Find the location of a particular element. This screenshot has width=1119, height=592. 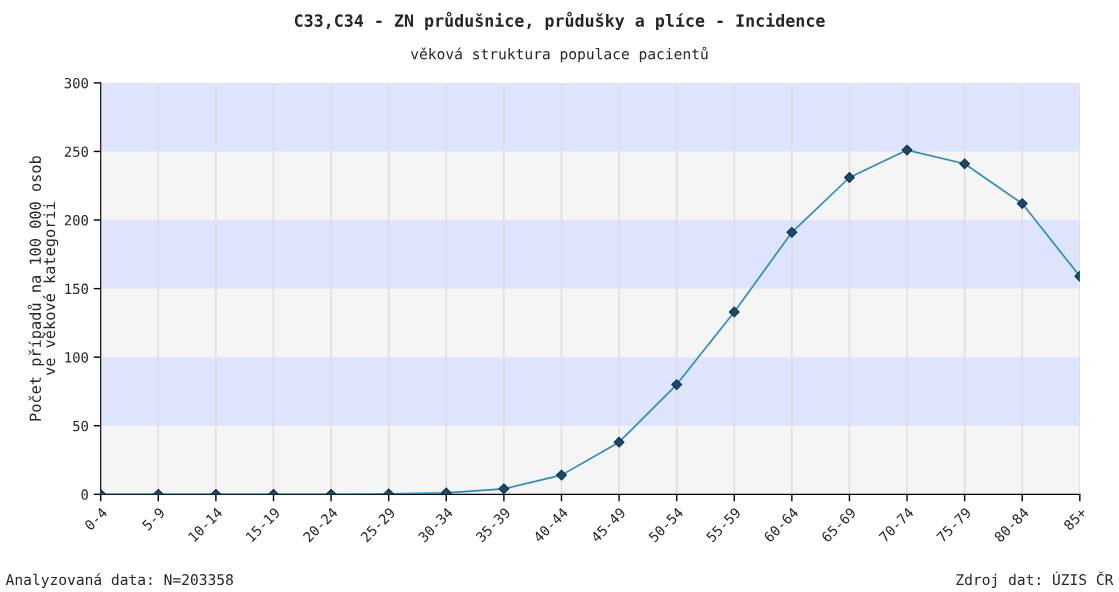

y-tick-label: 0 is located at coordinates (84, 494).